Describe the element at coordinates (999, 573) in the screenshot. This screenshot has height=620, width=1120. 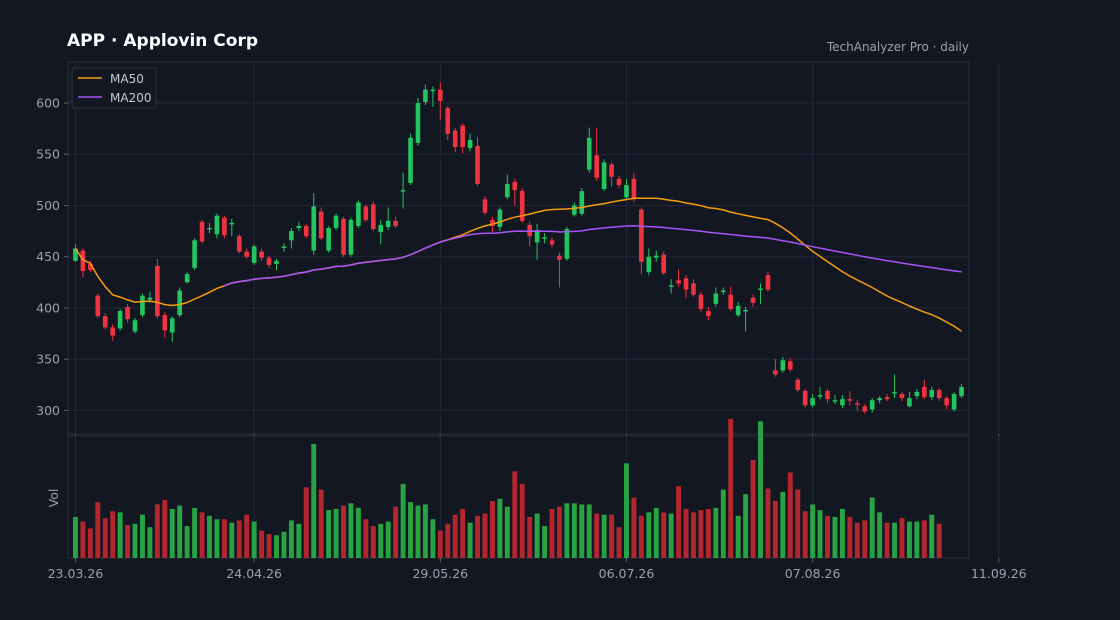
I see `x-tick-label: 11.09.26` at that location.